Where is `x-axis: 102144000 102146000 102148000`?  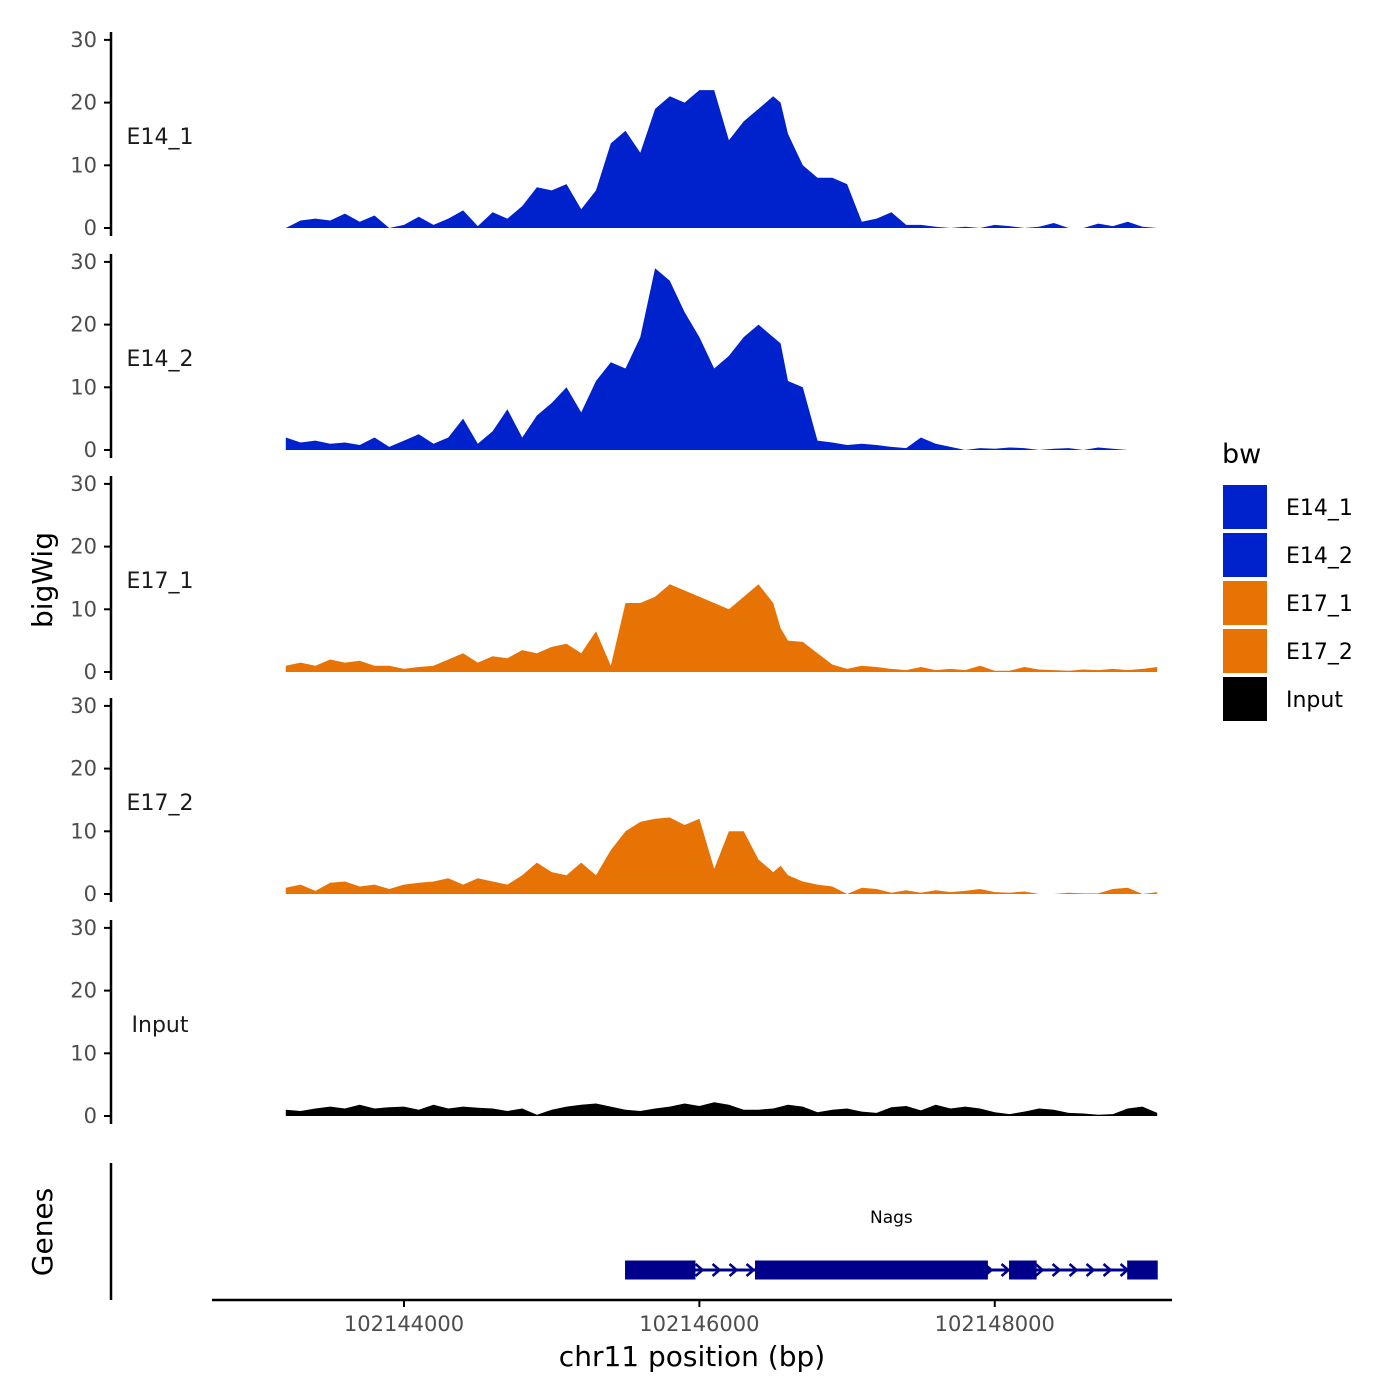
x-axis: 102144000 102146000 102148000 is located at coordinates (699, 1318).